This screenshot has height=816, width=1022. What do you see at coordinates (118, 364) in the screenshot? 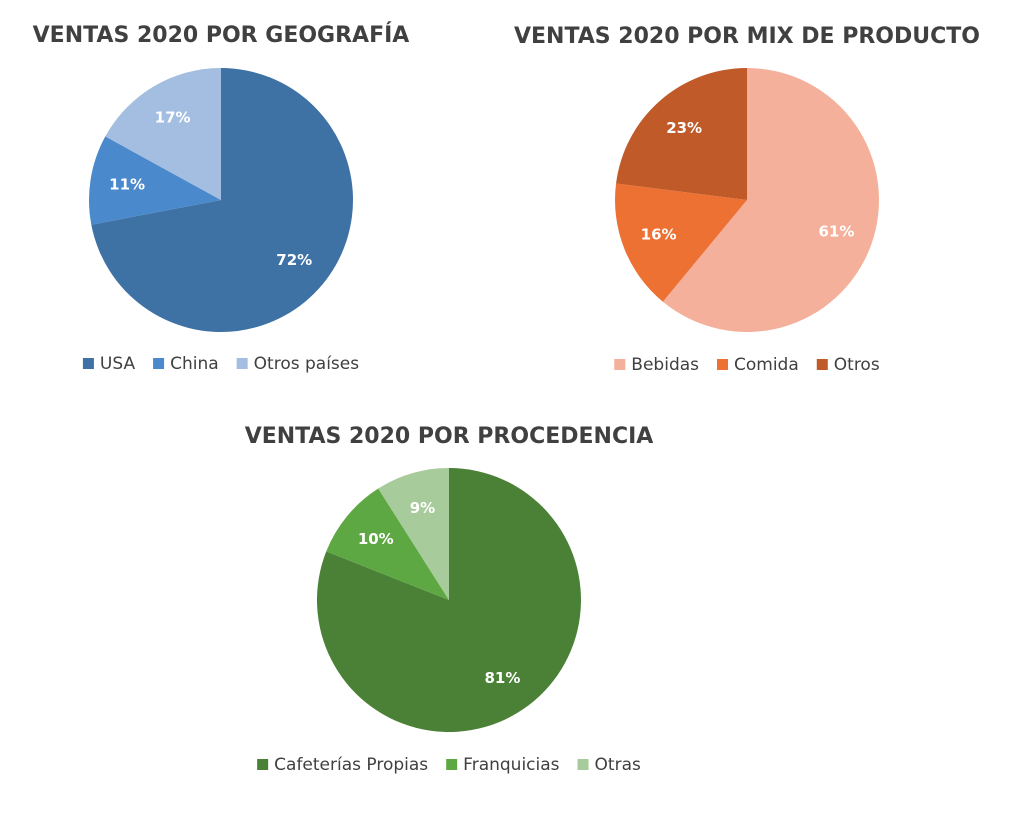
I see `legend-label: USA` at bounding box center [118, 364].